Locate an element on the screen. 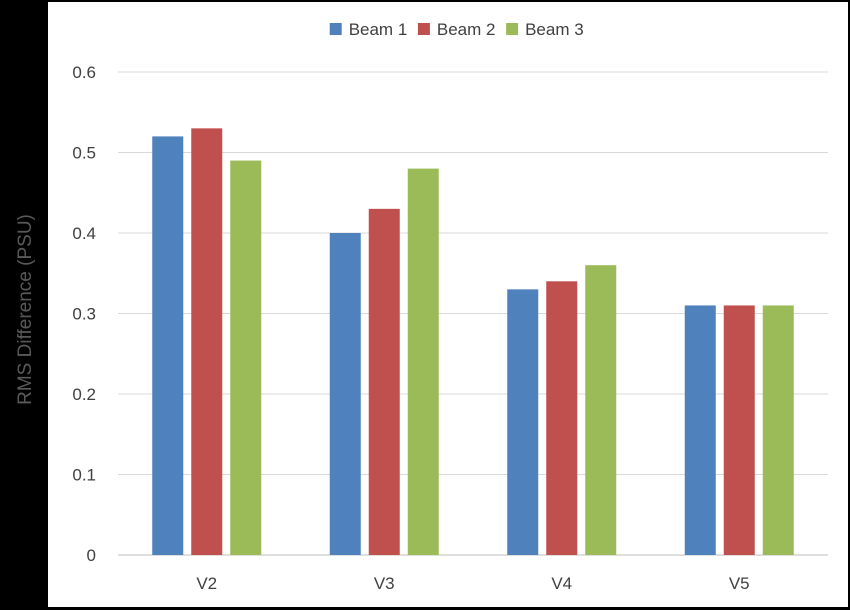  x-category-label: V5 is located at coordinates (739, 583).